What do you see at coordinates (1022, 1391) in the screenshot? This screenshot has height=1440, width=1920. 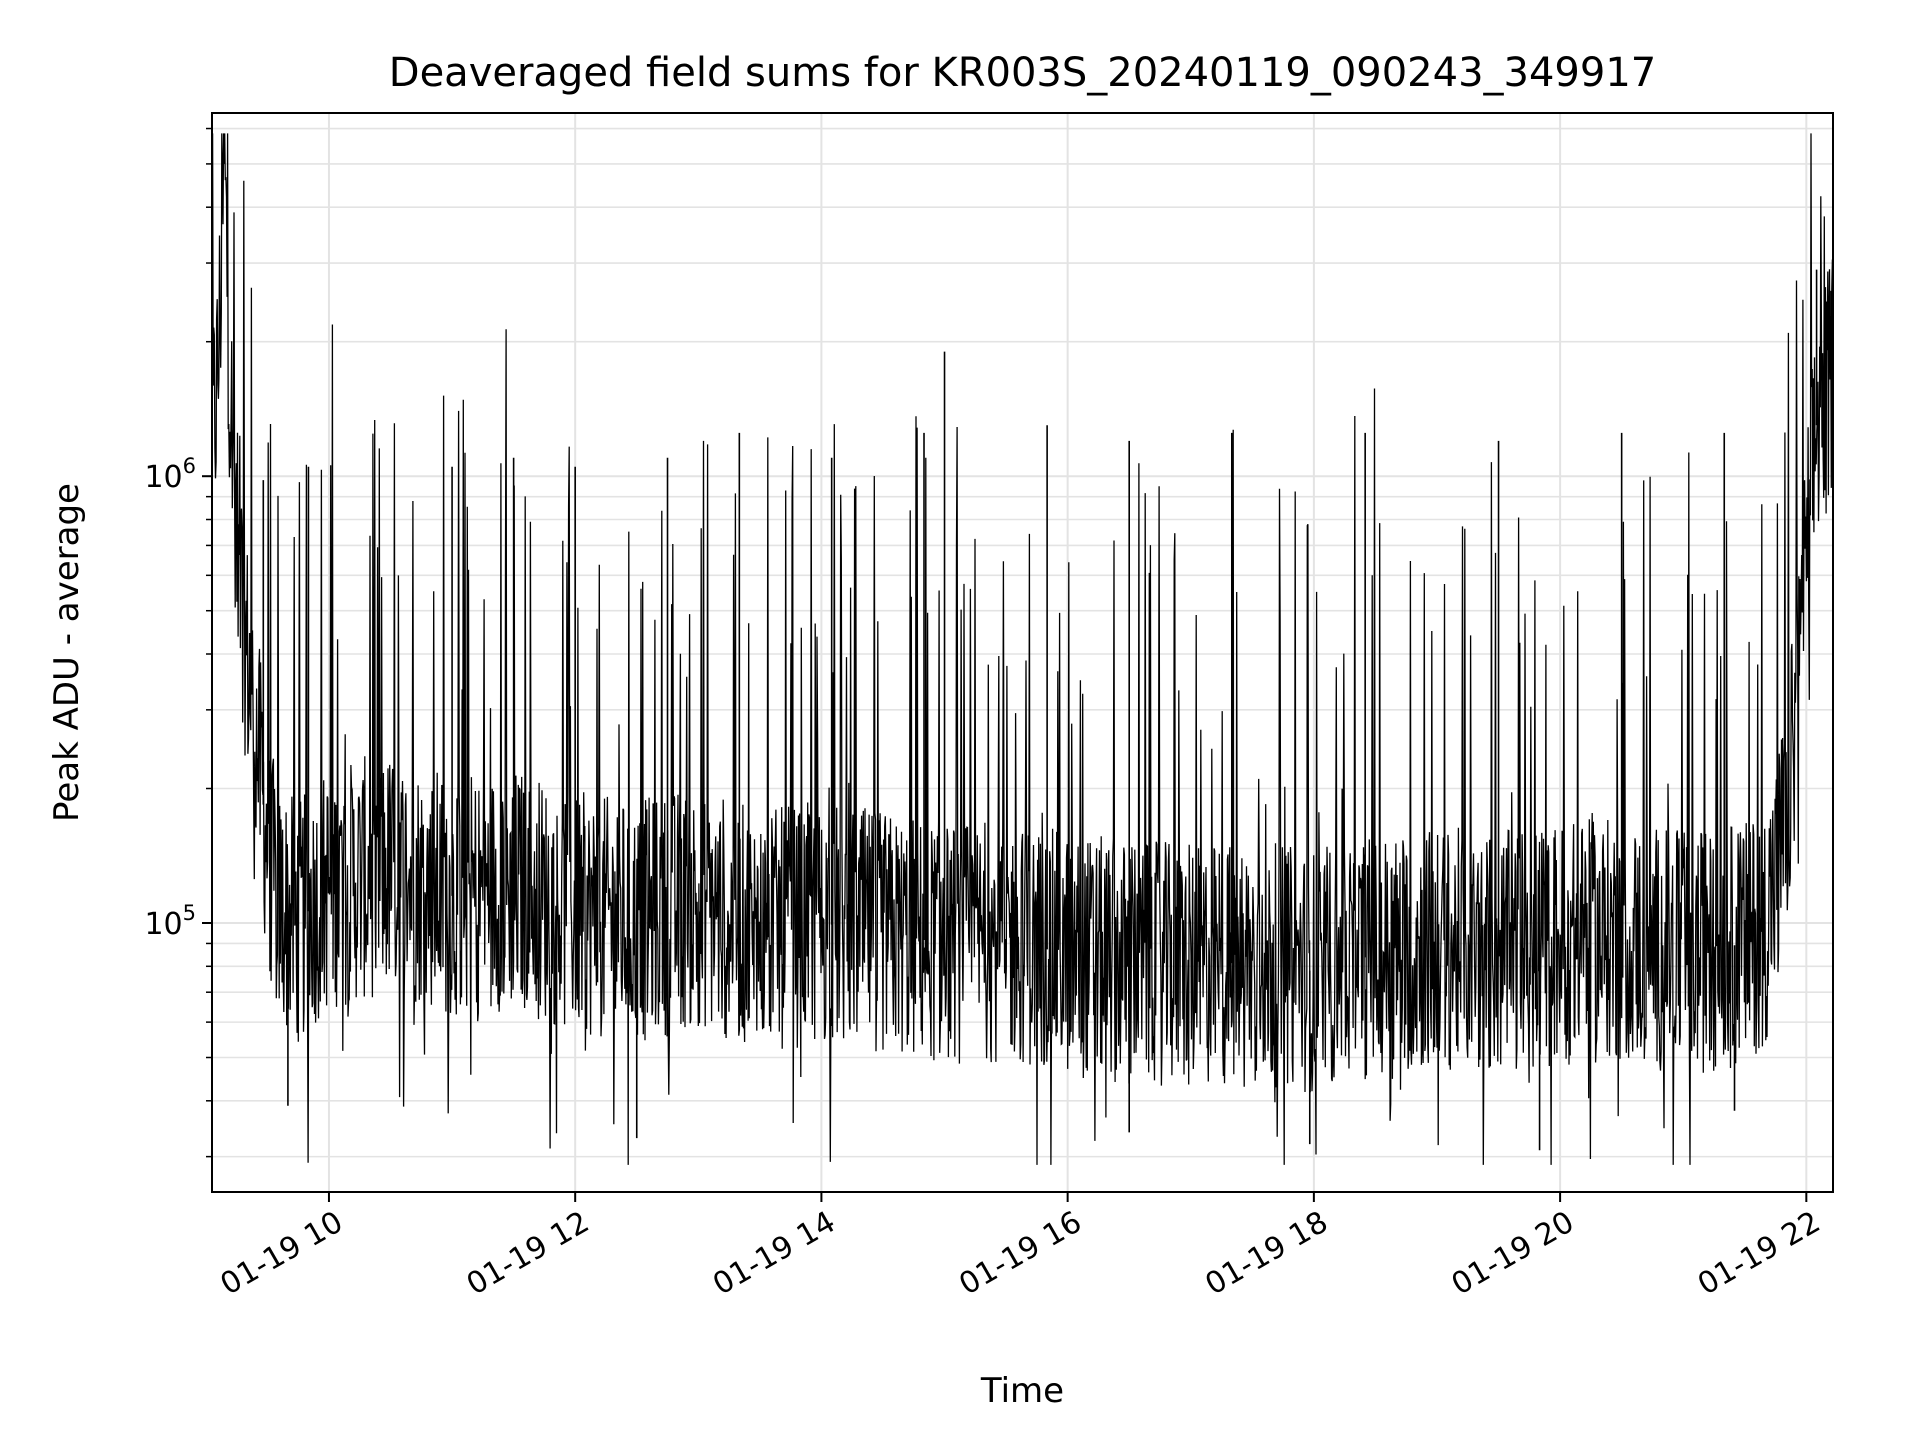 I see `x-axis-label: Time` at bounding box center [1022, 1391].